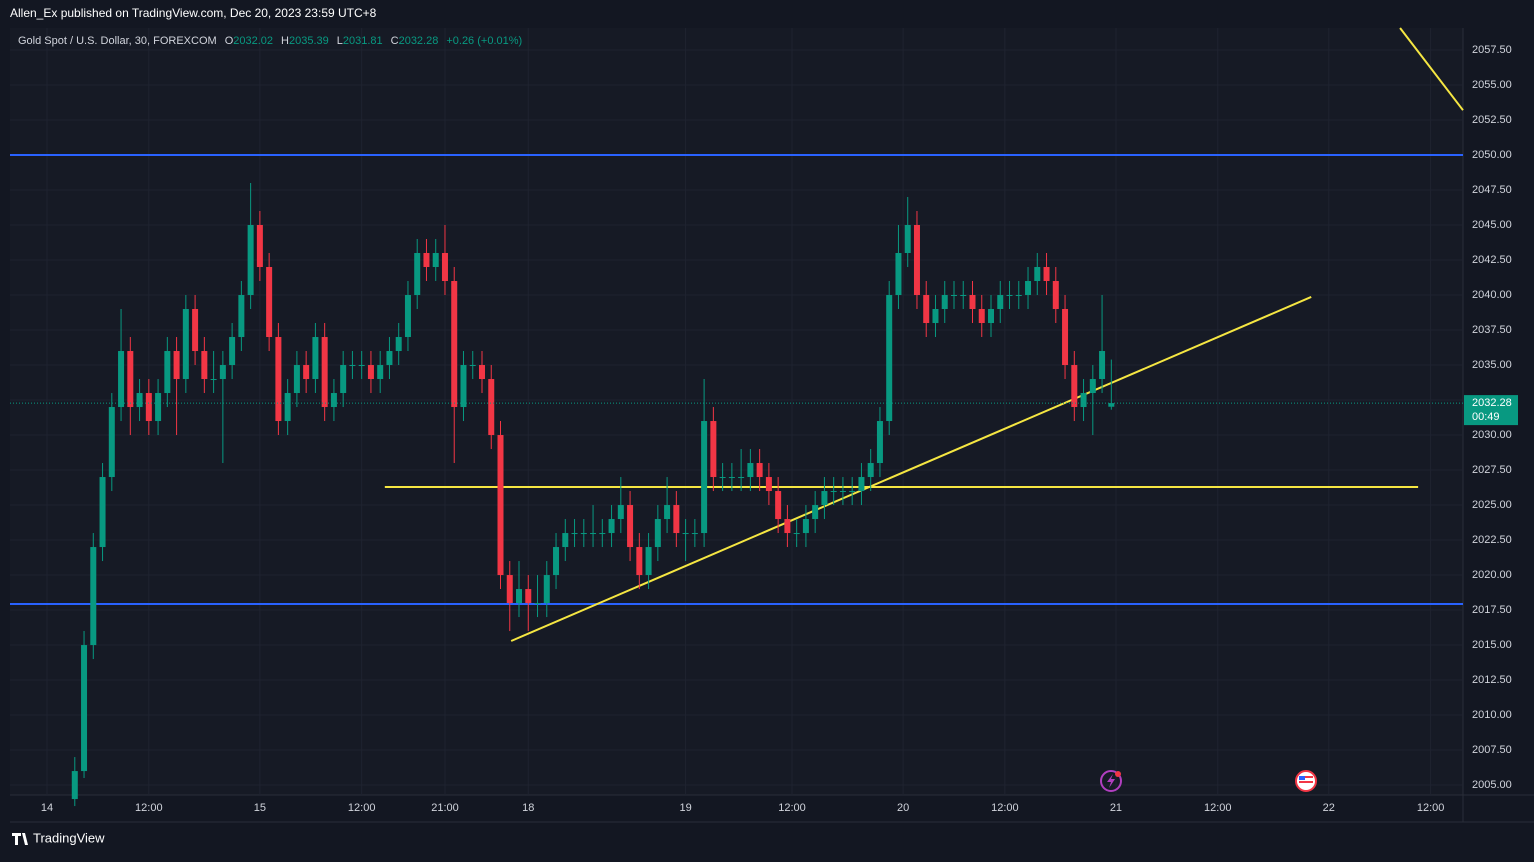  Describe the element at coordinates (285, 41) in the screenshot. I see `legend-label: H` at that location.